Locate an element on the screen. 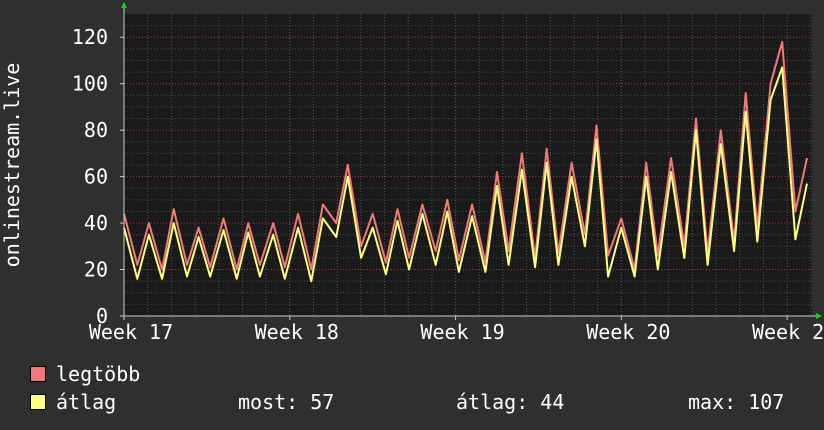 The height and width of the screenshot is (430, 824). stat-average: átlag: 44 is located at coordinates (510, 402).